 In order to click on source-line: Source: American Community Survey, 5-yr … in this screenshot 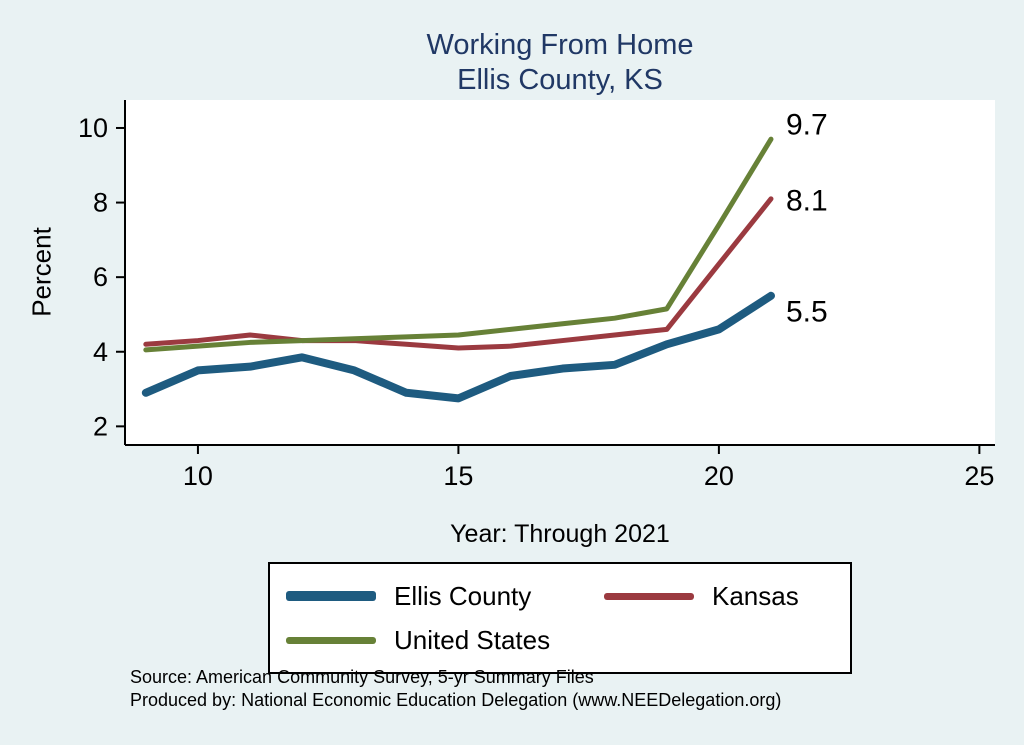, I will do `click(362, 677)`.